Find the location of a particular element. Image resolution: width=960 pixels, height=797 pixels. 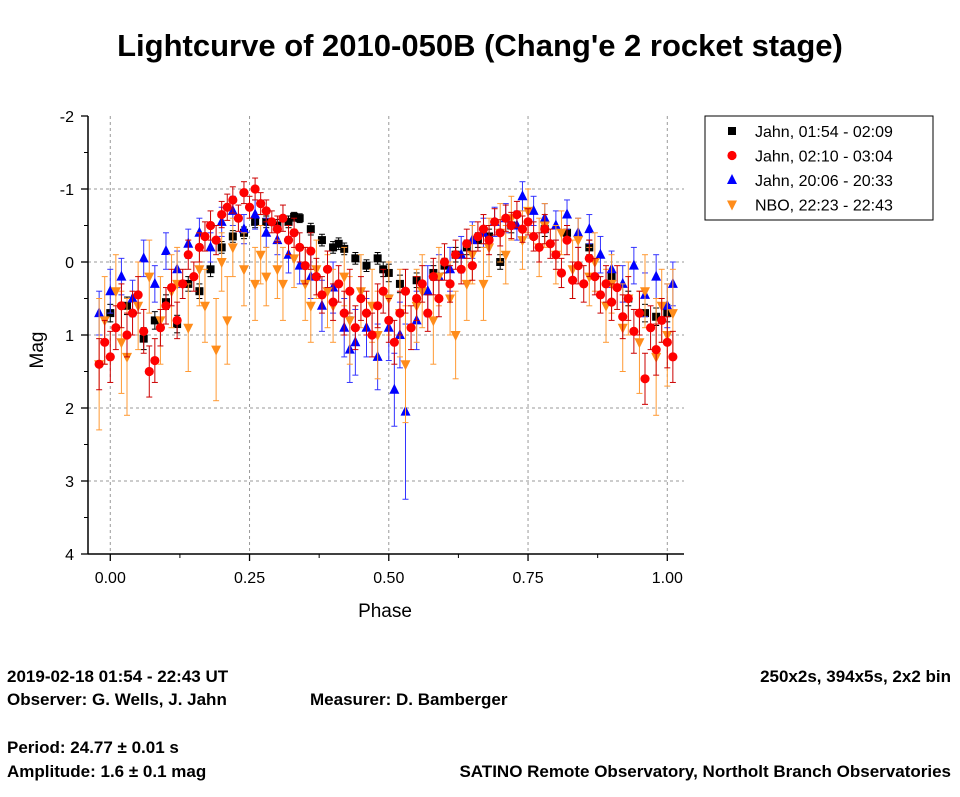

legend-label: NBO, 22:23 - 22:43 is located at coordinates (824, 206).